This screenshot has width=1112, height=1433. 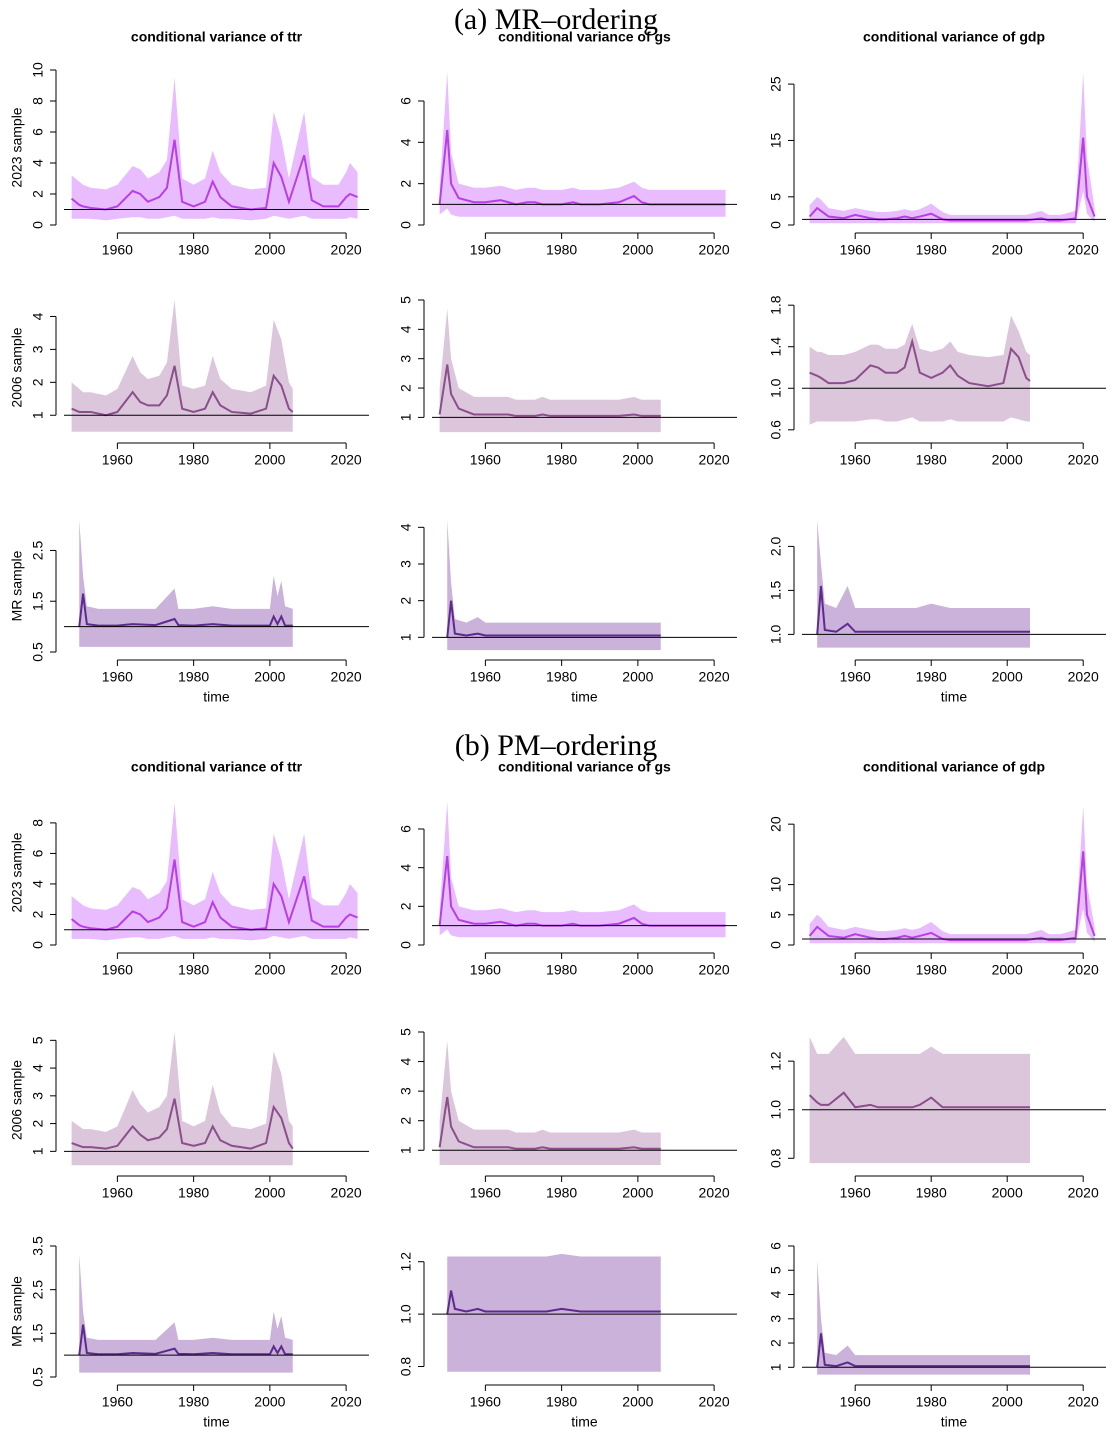 I want to click on section-heading: (b) PM–ordering, so click(x=556, y=745).